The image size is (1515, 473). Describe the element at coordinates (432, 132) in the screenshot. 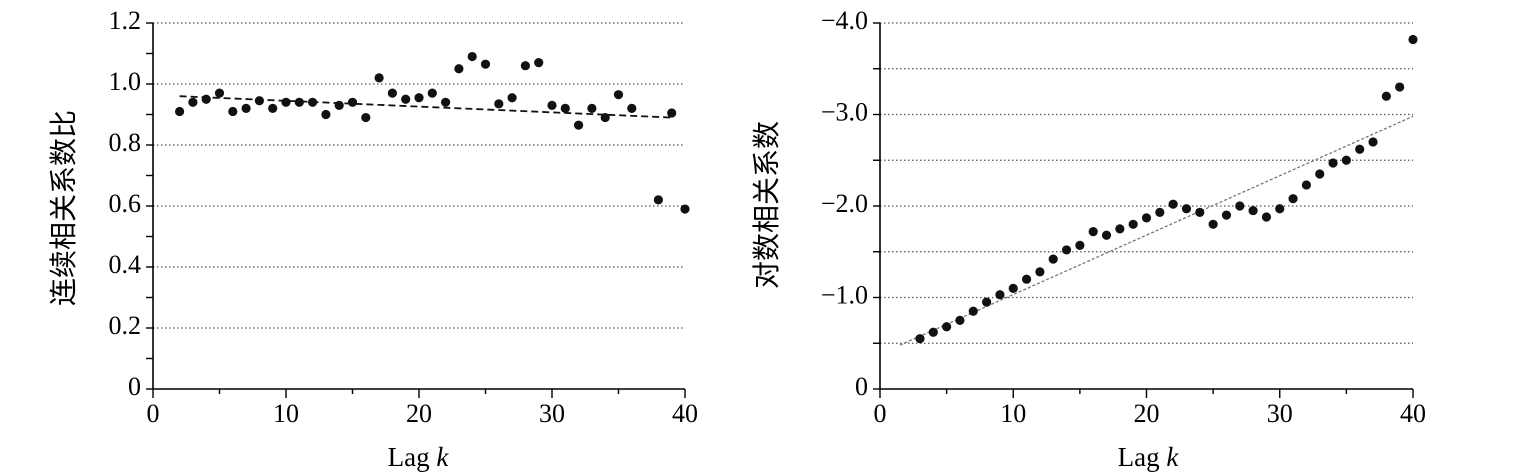

I see `left-points` at that location.